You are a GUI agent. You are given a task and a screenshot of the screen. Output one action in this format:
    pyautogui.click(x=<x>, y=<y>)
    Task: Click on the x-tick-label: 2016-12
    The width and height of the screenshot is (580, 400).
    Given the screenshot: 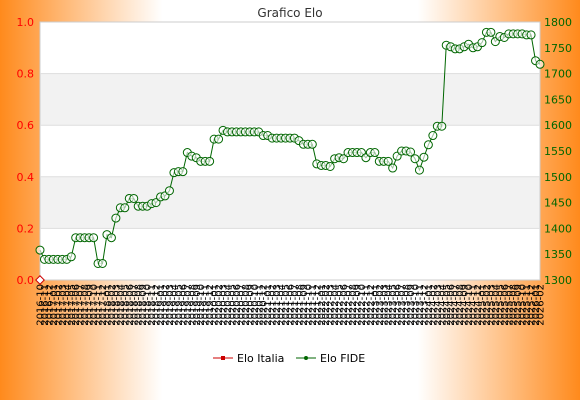 What is the action you would take?
    pyautogui.click(x=49, y=305)
    